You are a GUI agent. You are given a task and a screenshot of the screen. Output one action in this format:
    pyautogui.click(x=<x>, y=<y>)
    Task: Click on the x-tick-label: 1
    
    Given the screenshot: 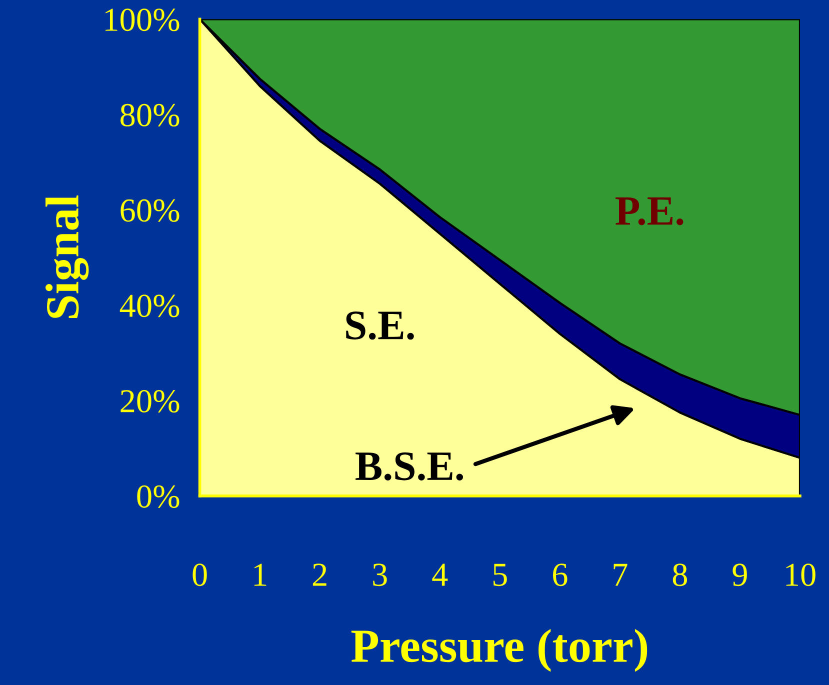 What is the action you would take?
    pyautogui.click(x=260, y=575)
    